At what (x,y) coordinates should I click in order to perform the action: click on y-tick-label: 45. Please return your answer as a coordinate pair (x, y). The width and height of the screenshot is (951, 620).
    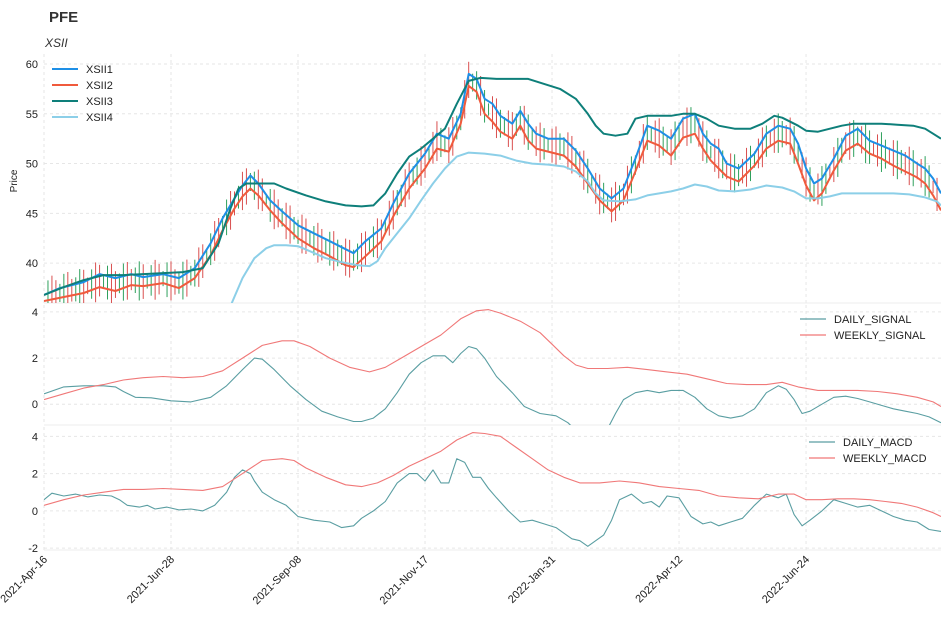
    Looking at the image, I should click on (32, 214).